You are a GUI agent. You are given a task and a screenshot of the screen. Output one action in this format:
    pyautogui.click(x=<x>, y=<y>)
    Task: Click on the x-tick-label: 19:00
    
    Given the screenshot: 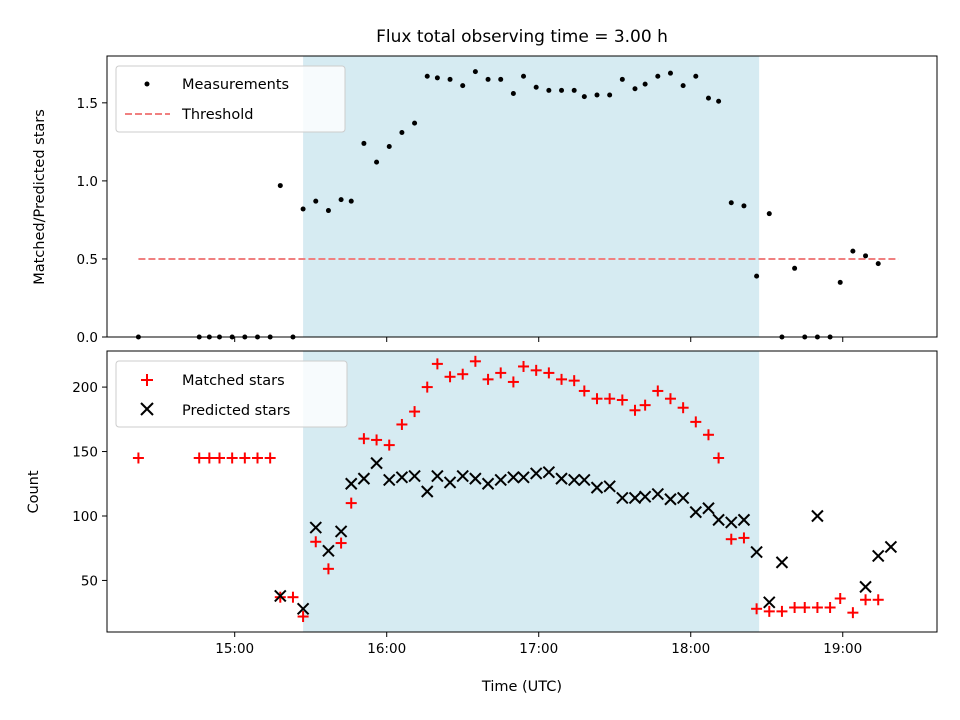 What is the action you would take?
    pyautogui.click(x=842, y=649)
    